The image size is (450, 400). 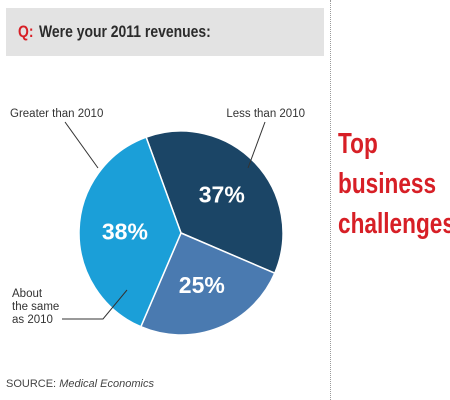 I want to click on side-title-line-2: business, so click(x=387, y=184).